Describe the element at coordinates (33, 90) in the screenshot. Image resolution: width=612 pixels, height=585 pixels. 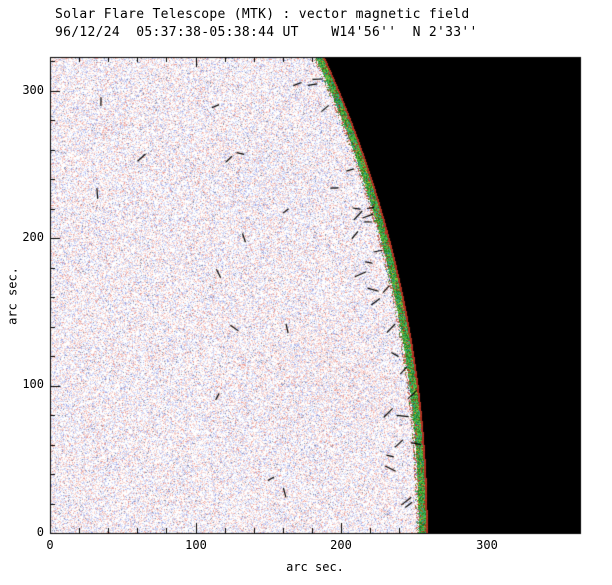
I see `y-tick-label-300: 300` at that location.